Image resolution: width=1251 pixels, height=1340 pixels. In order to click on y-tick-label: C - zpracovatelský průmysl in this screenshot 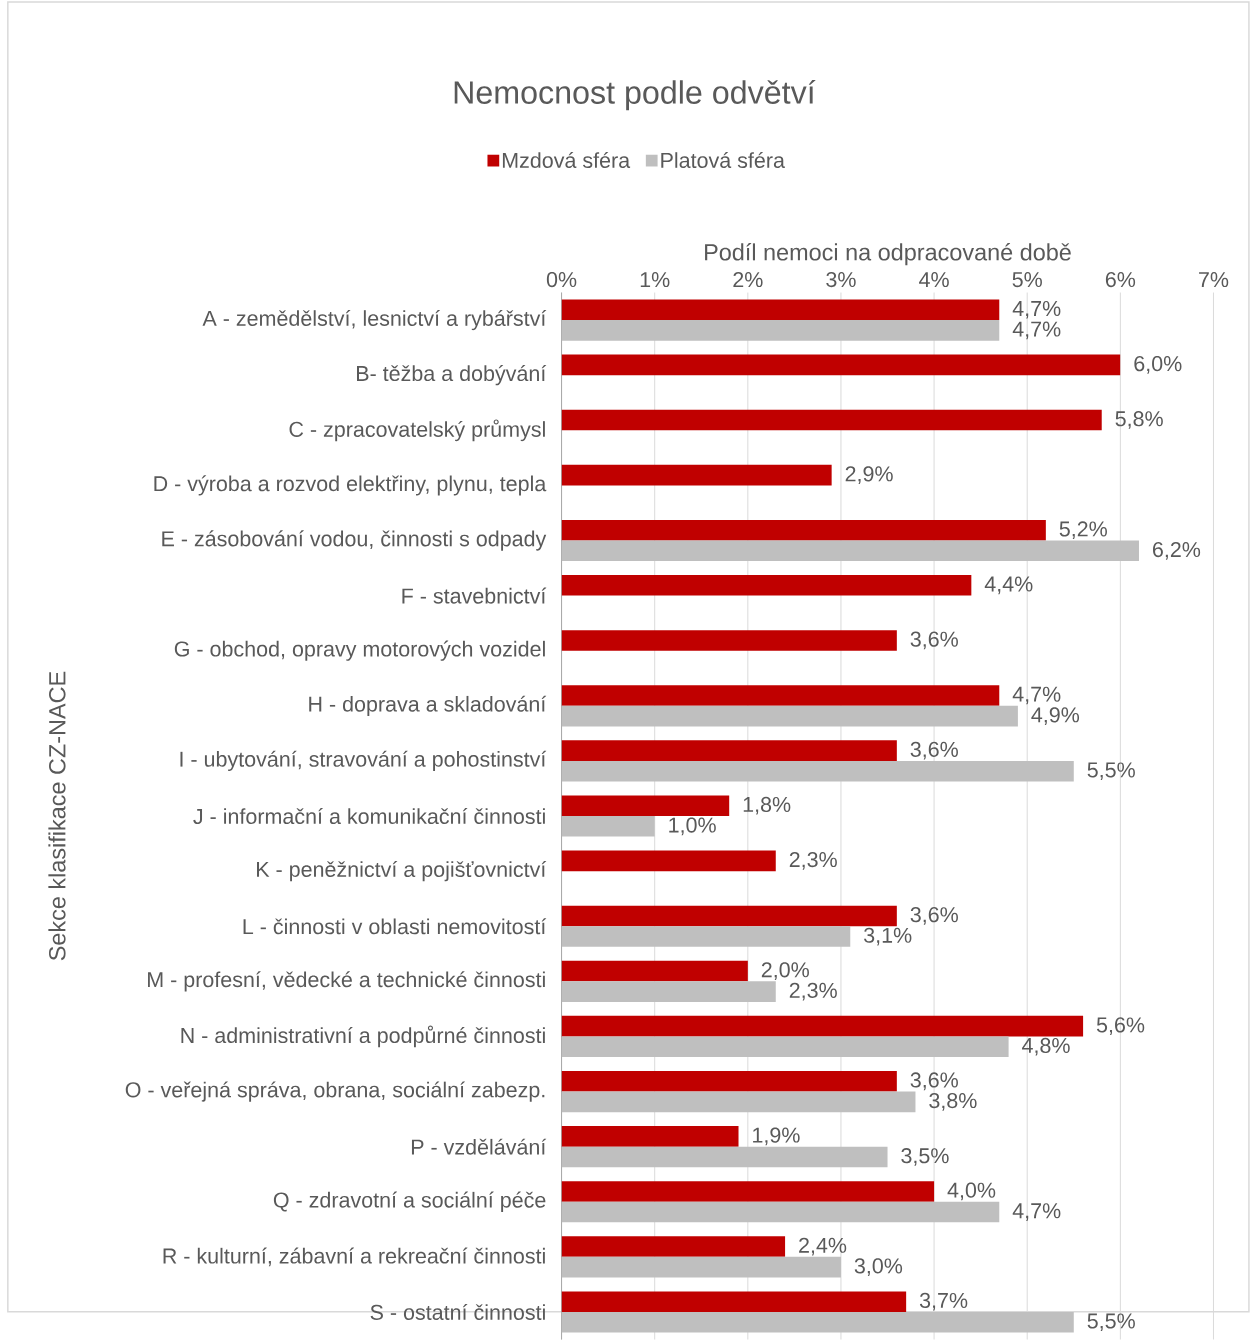, I will do `click(417, 430)`.